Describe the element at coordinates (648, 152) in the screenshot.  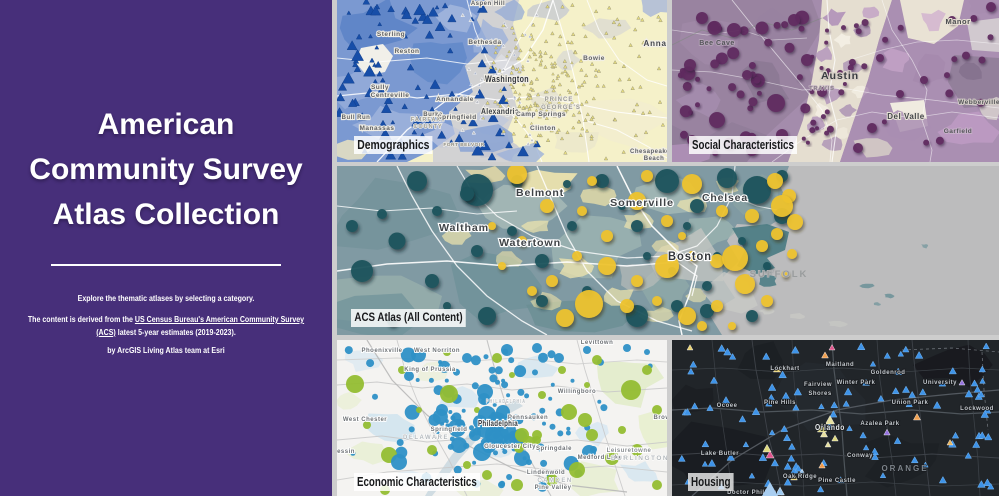
I see `svg-text: Chesapeake` at that location.